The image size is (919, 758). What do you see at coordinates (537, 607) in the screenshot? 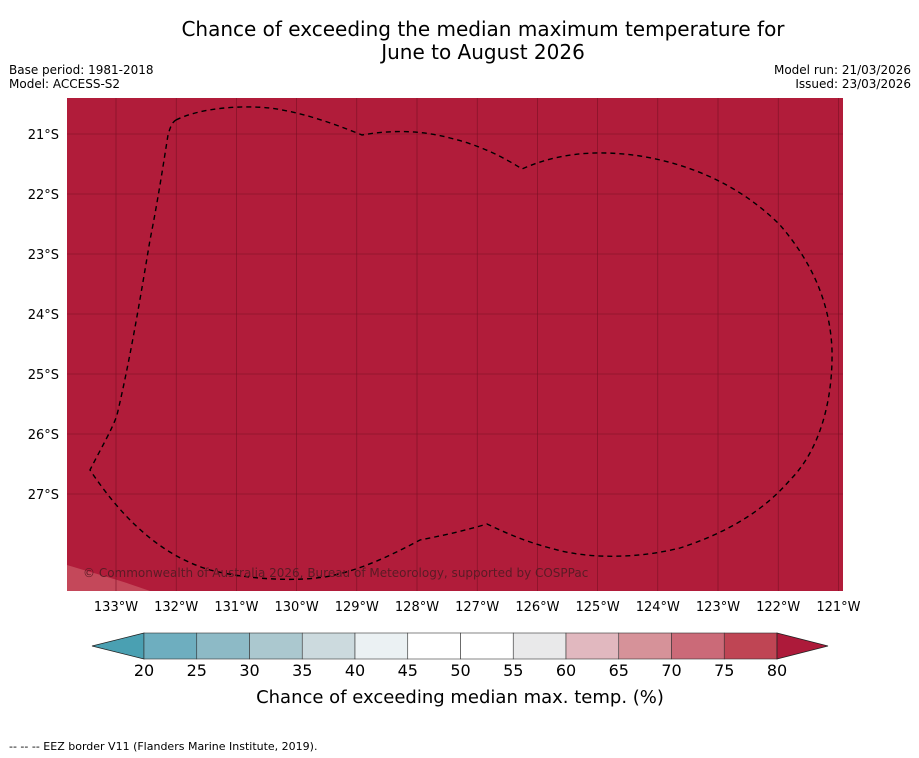
I see `lon-label: 126°W` at bounding box center [537, 607].